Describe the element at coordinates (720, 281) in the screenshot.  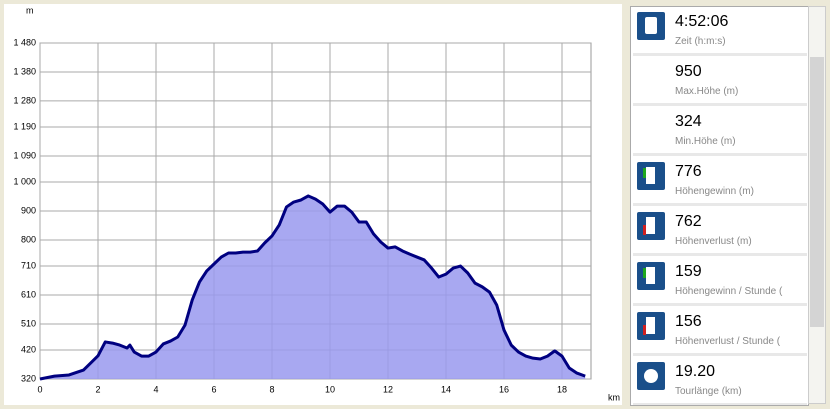
I see `stat-card: 159 Höhengewinn / Stunde (` at that location.